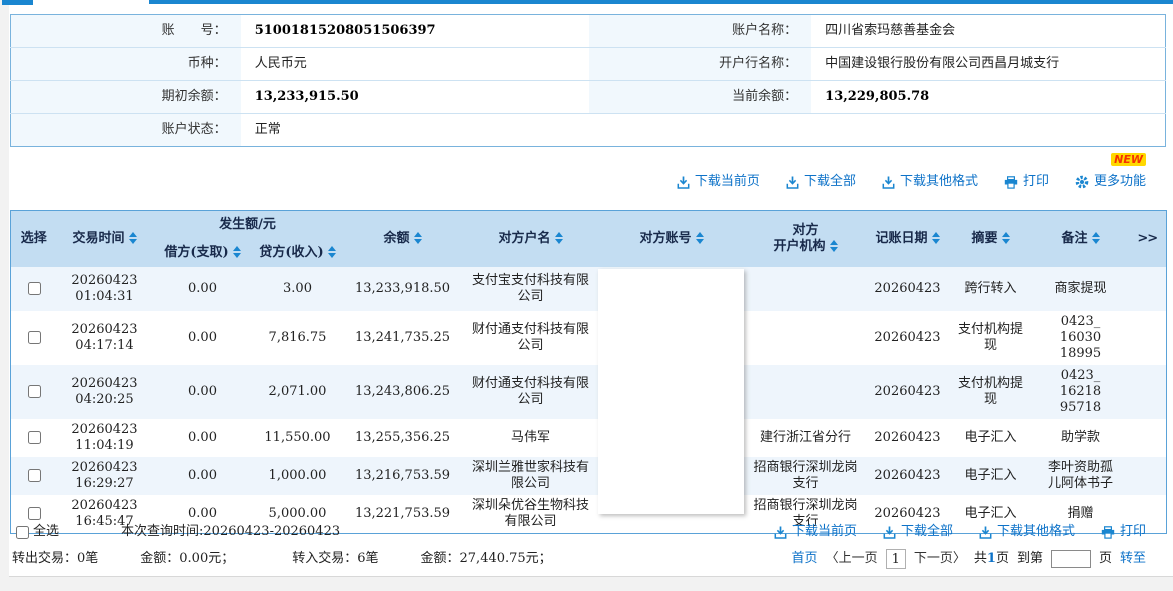 Image resolution: width=1173 pixels, height=591 pixels. Describe the element at coordinates (700, 31) in the screenshot. I see `account-name-label: 账户名称：` at that location.